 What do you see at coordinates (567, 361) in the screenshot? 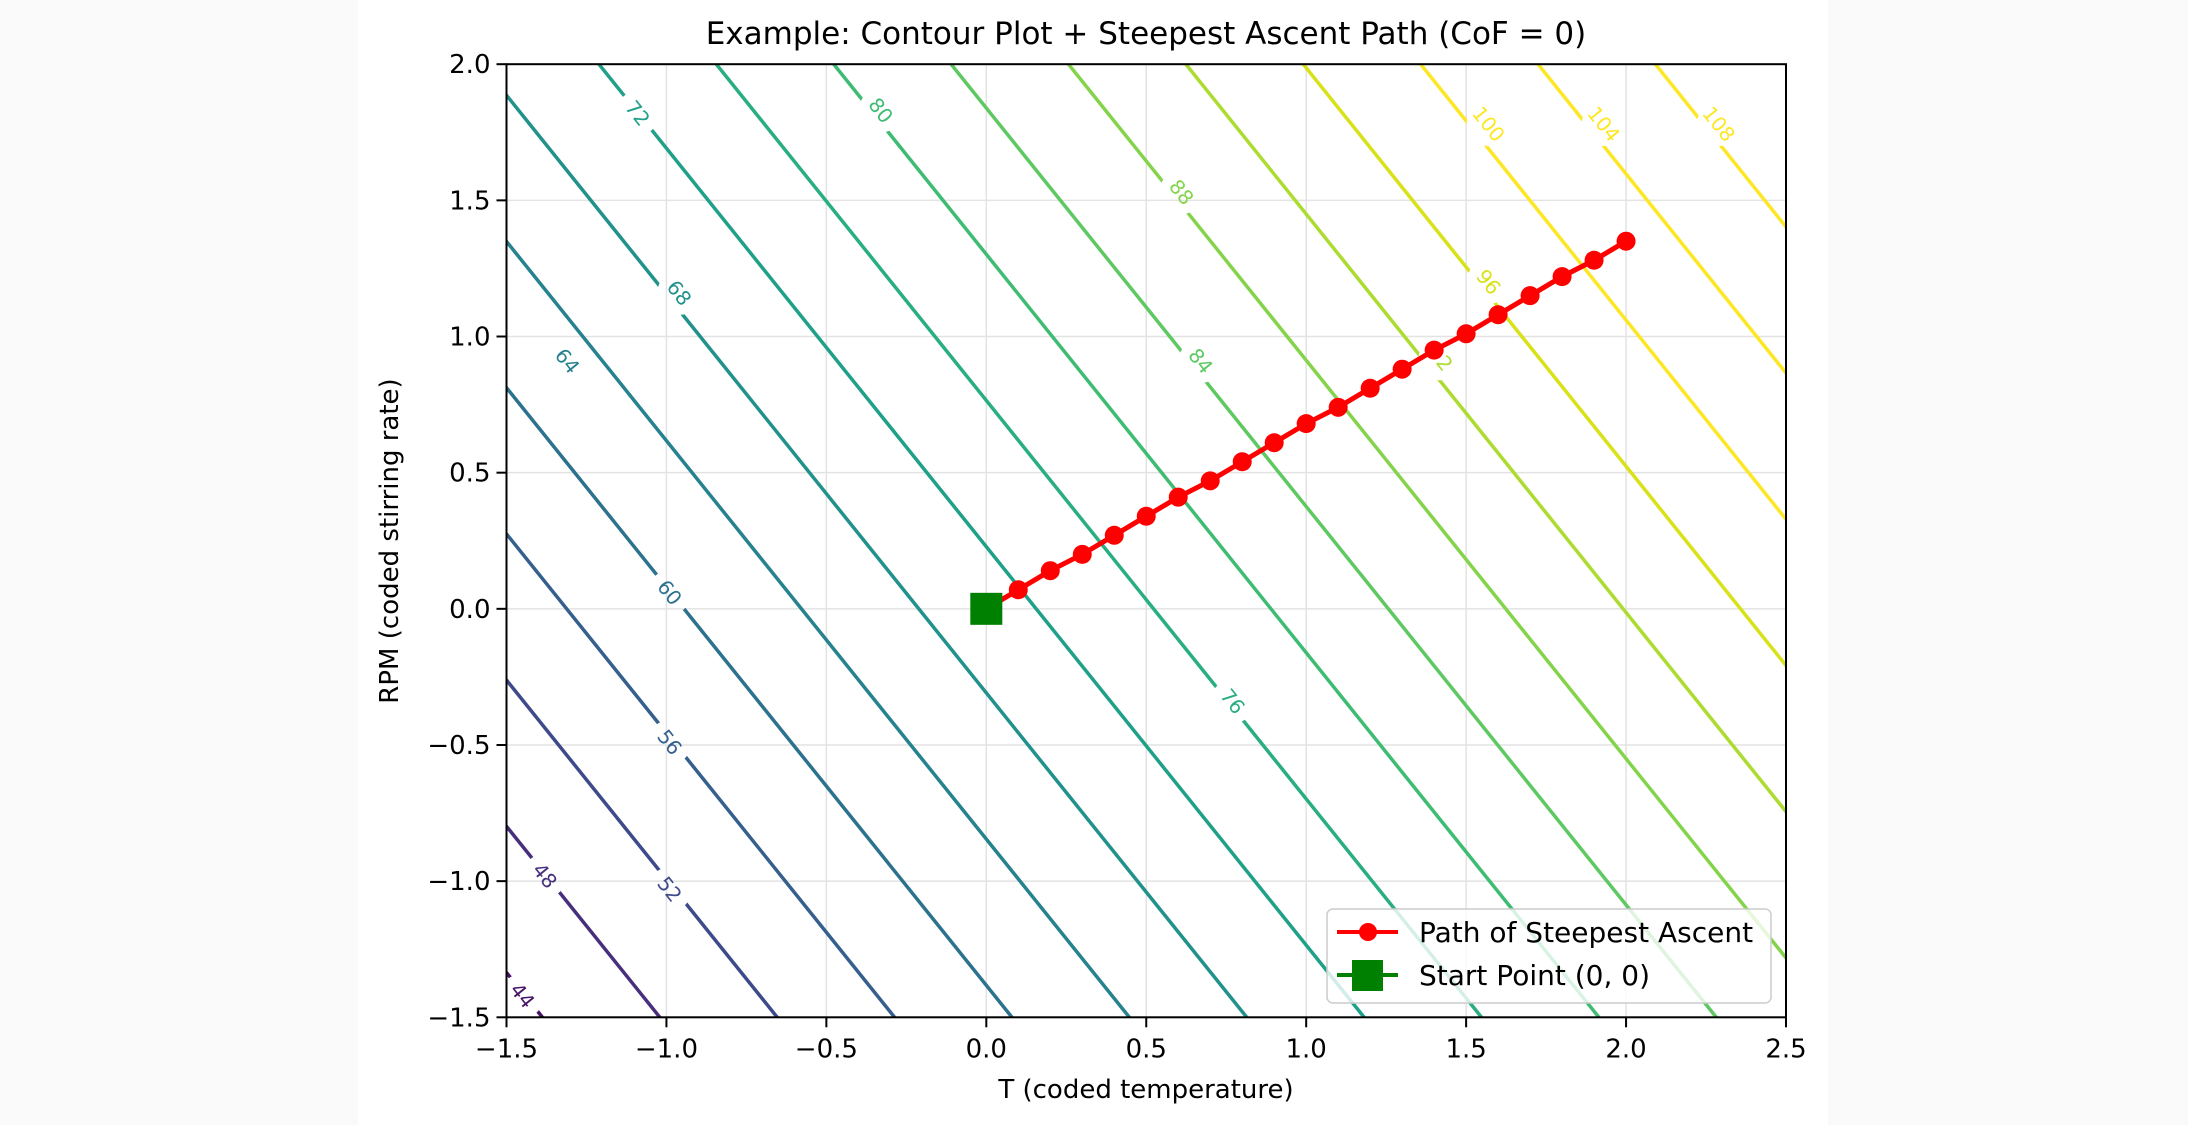
I see `contour-label-64: 64` at bounding box center [567, 361].